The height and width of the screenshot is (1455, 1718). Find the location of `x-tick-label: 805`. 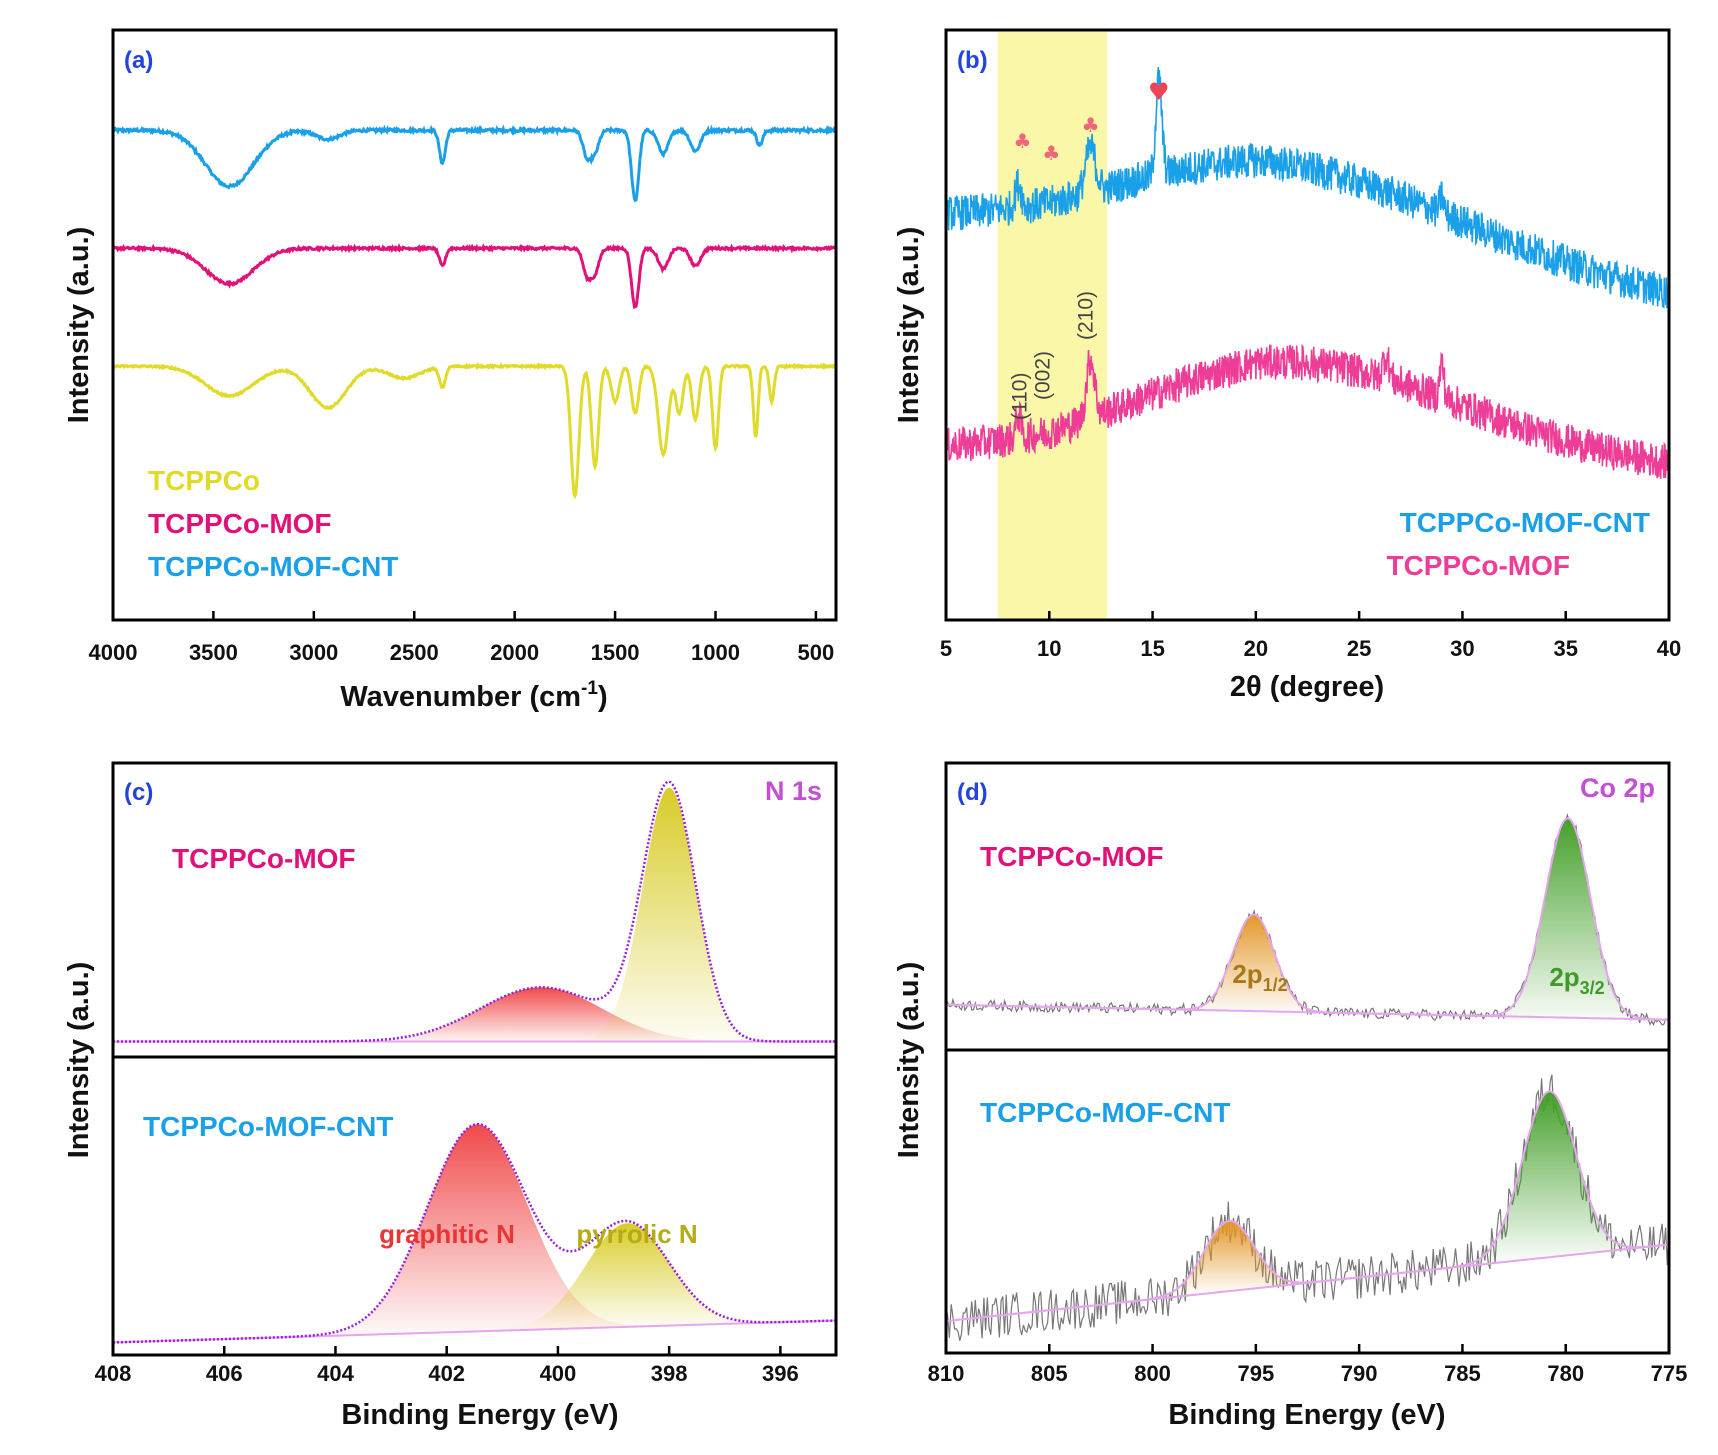

x-tick-label: 805 is located at coordinates (1049, 1373).